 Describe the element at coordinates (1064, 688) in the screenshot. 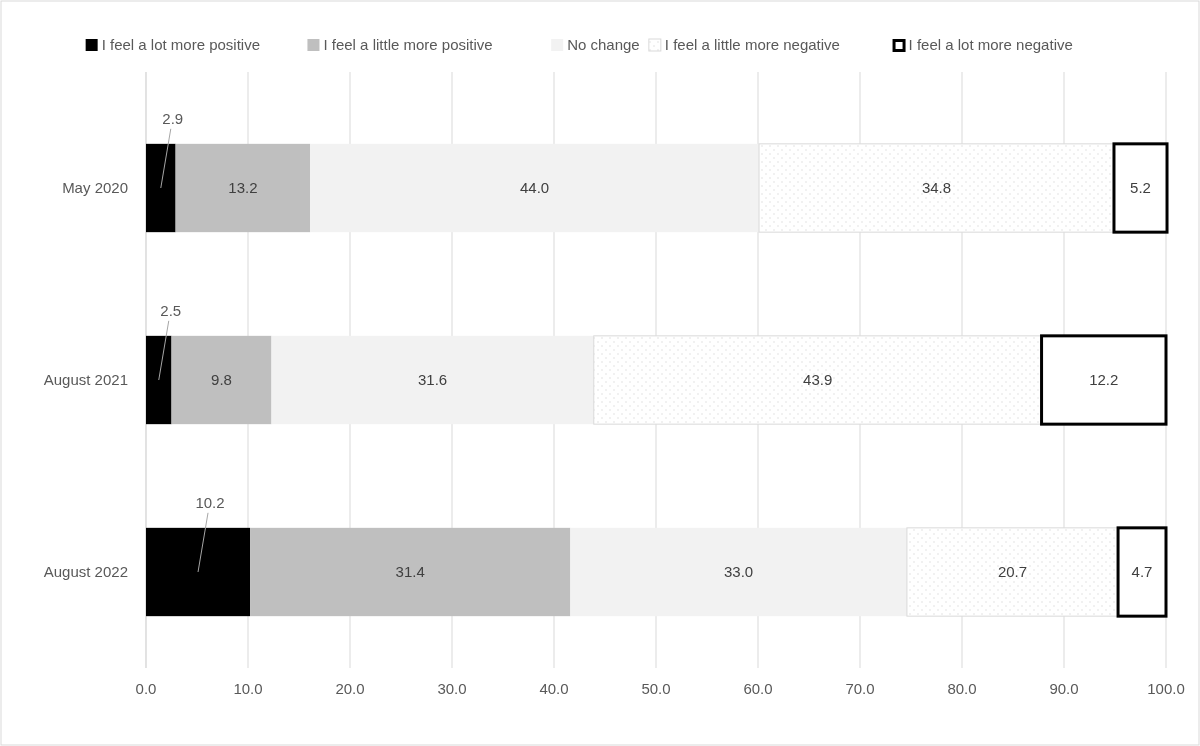

I see `x-tick-label: 90.0` at that location.